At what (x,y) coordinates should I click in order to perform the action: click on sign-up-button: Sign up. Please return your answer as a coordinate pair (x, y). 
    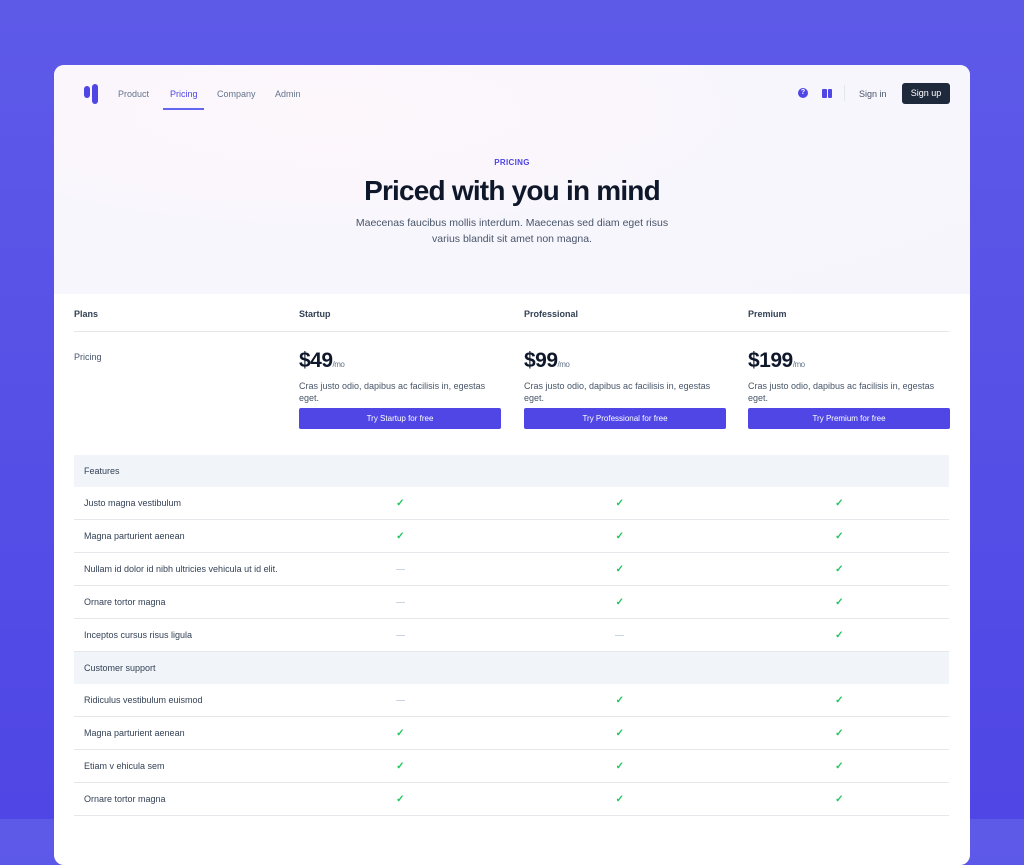
    Looking at the image, I should click on (926, 93).